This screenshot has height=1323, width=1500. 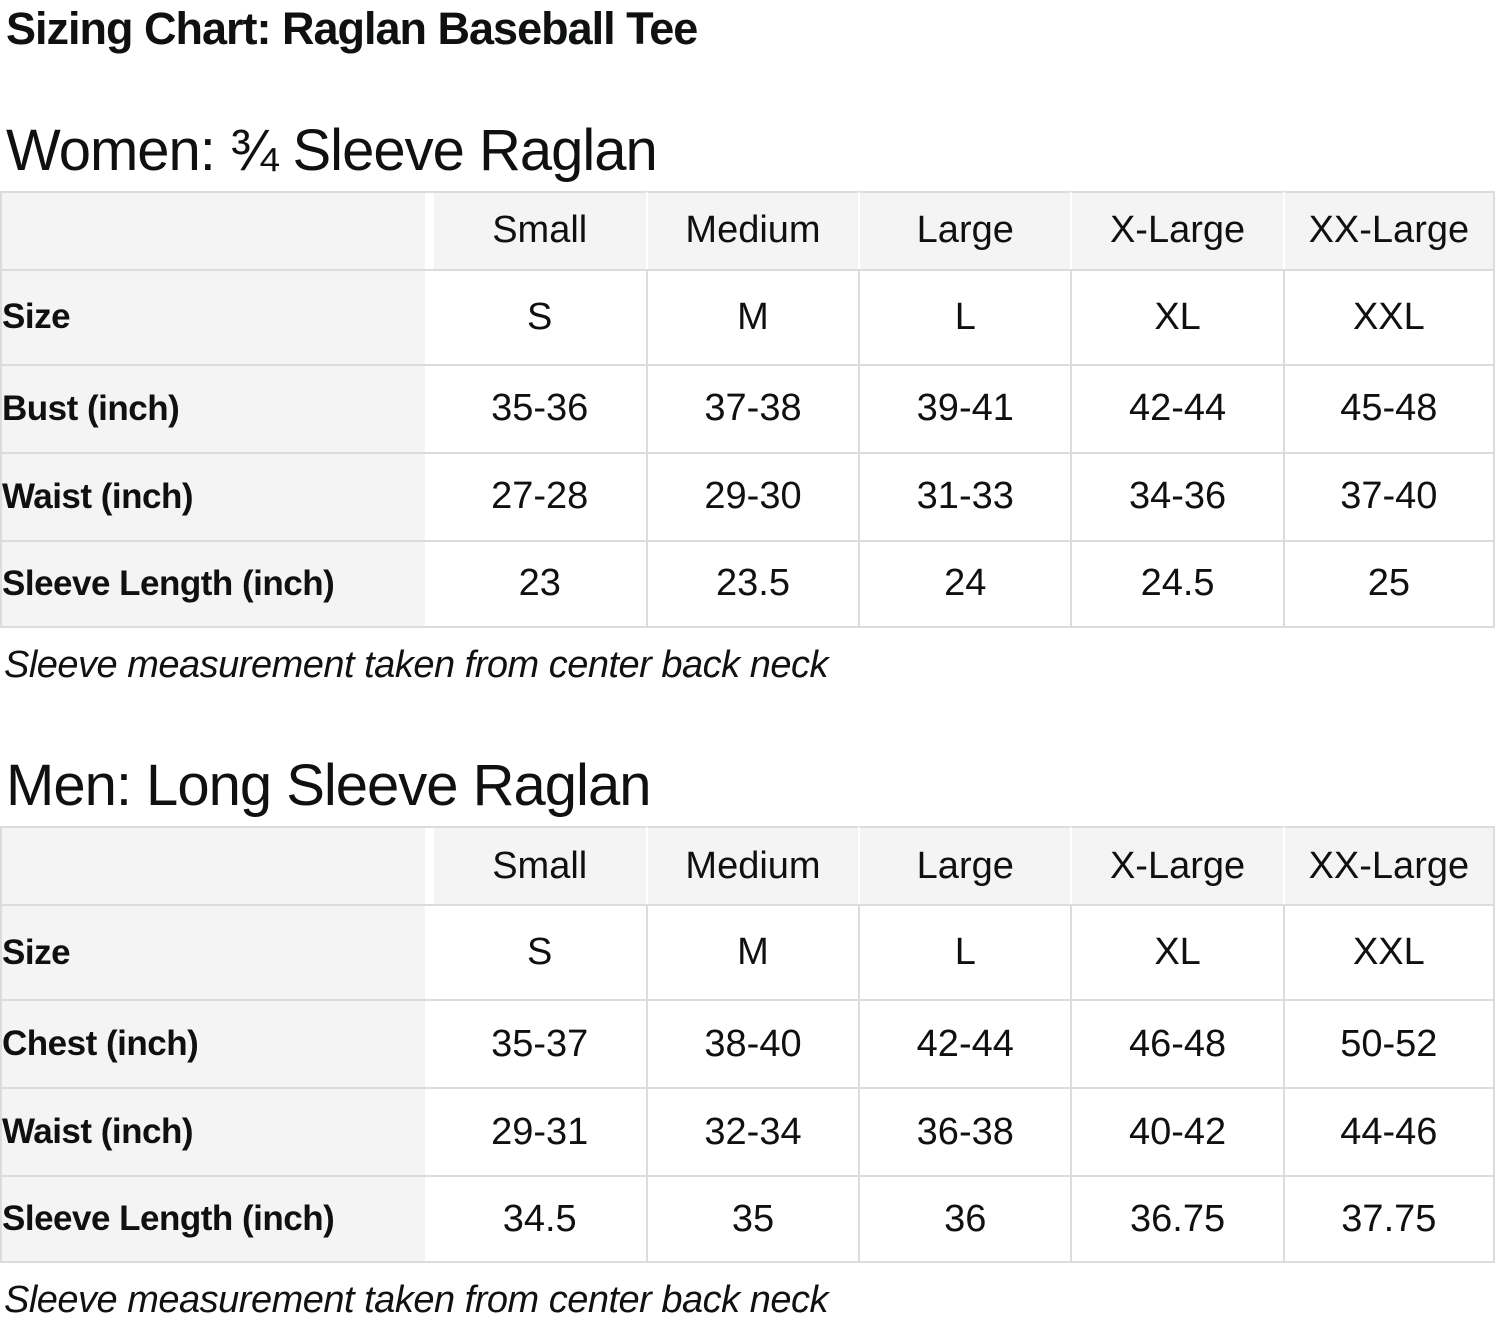 What do you see at coordinates (752, 1219) in the screenshot?
I see `table-cell: 35` at bounding box center [752, 1219].